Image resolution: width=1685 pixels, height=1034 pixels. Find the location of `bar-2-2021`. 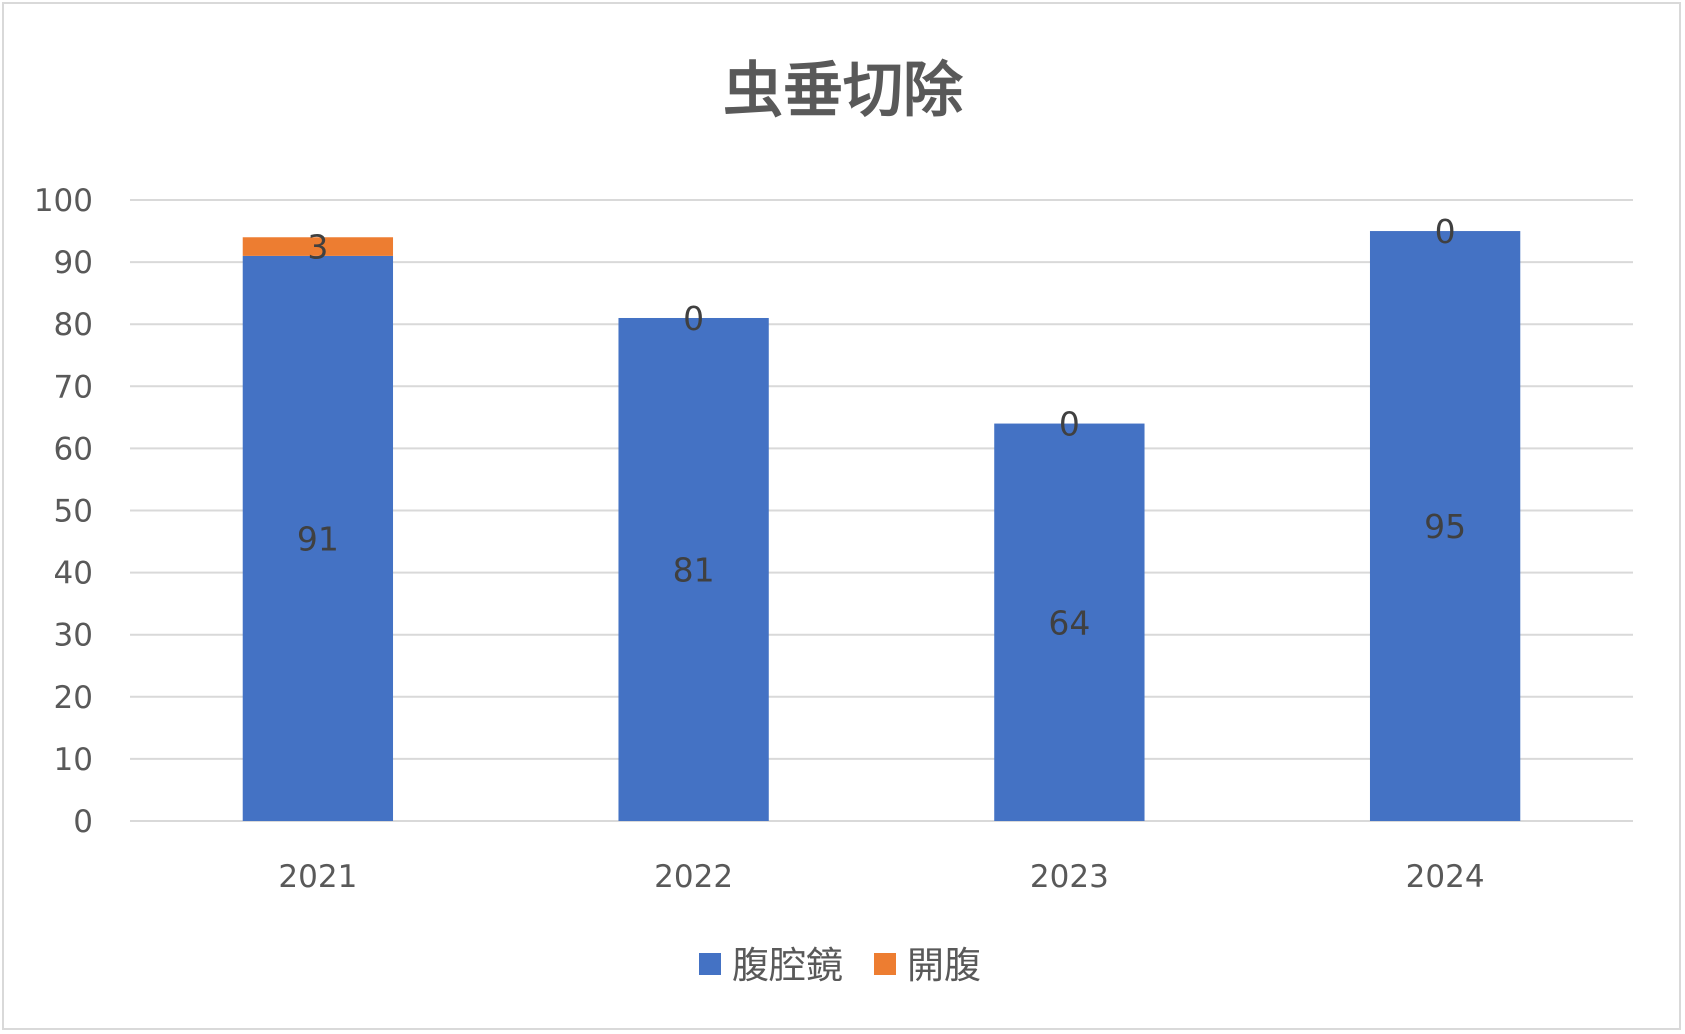

bar-2-2021 is located at coordinates (318, 246).